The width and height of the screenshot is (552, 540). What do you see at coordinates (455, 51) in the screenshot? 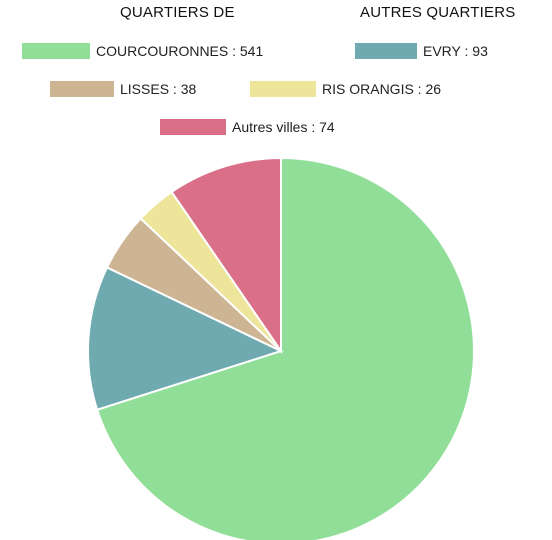
I see `legend-label-evry: EVRY : 93` at bounding box center [455, 51].